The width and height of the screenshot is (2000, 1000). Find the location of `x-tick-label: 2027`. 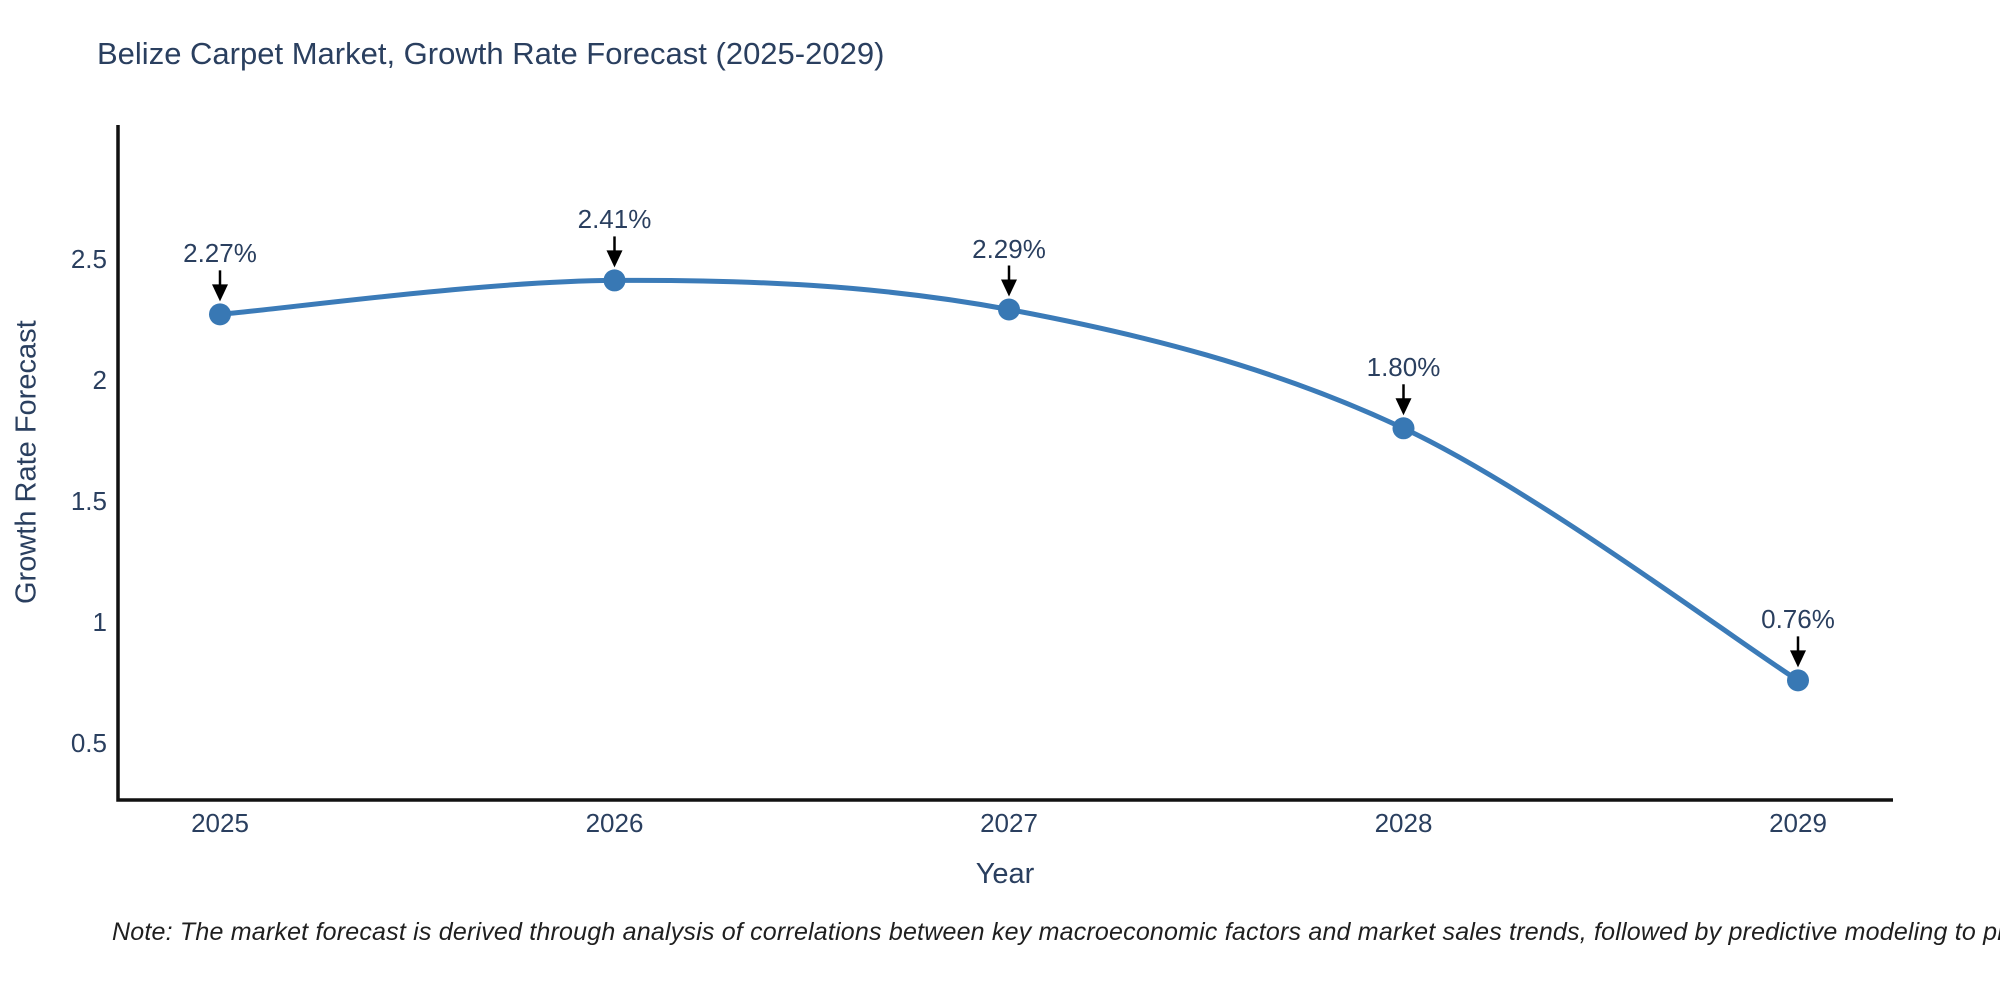

x-tick-label: 2027 is located at coordinates (1009, 823).